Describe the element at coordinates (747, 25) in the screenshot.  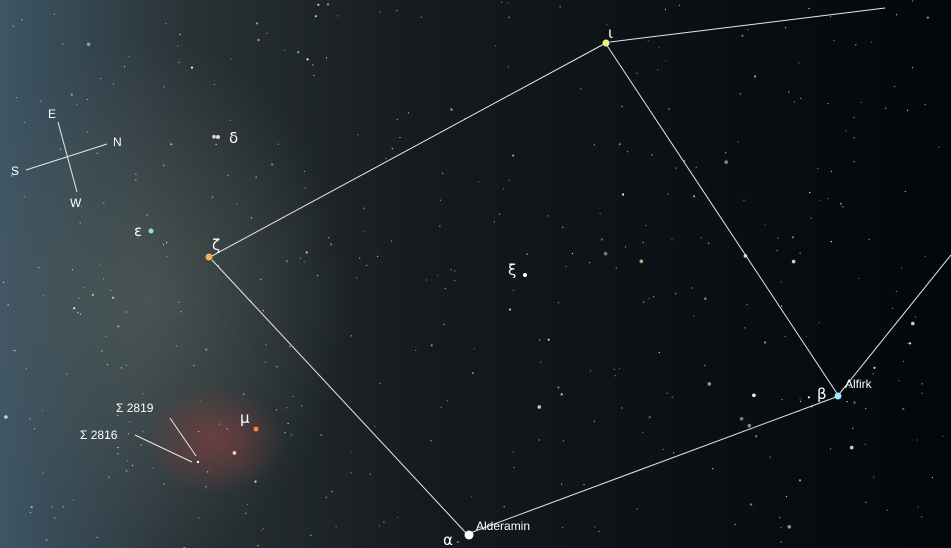
I see `line` at that location.